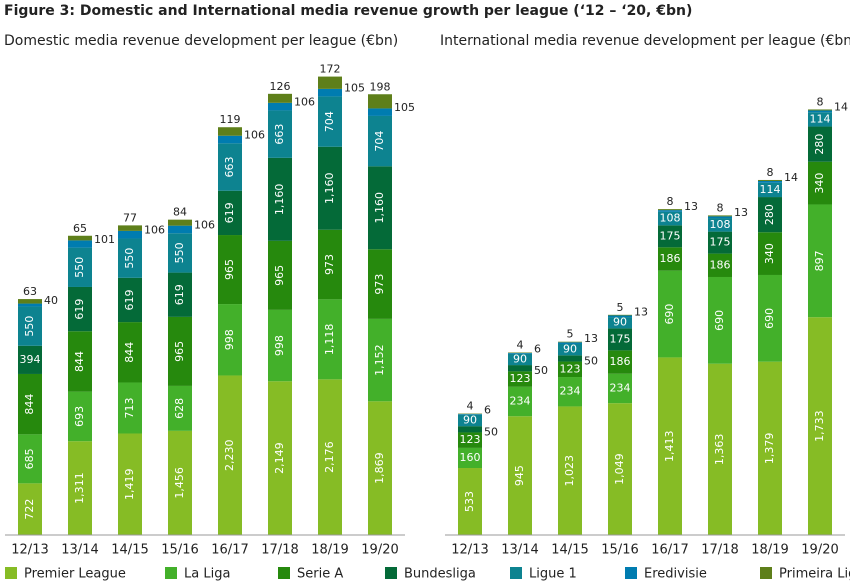 The height and width of the screenshot is (585, 850). Describe the element at coordinates (329, 457) in the screenshot. I see `value-label: 2,176` at that location.